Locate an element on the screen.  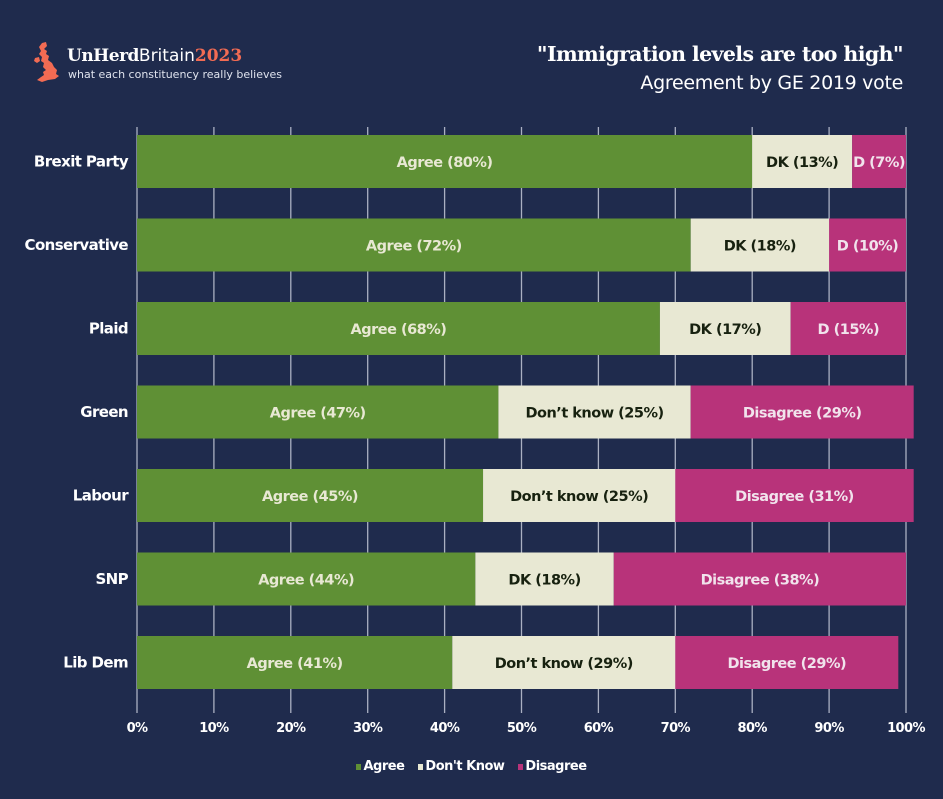
category-label: SNP is located at coordinates (111, 579).